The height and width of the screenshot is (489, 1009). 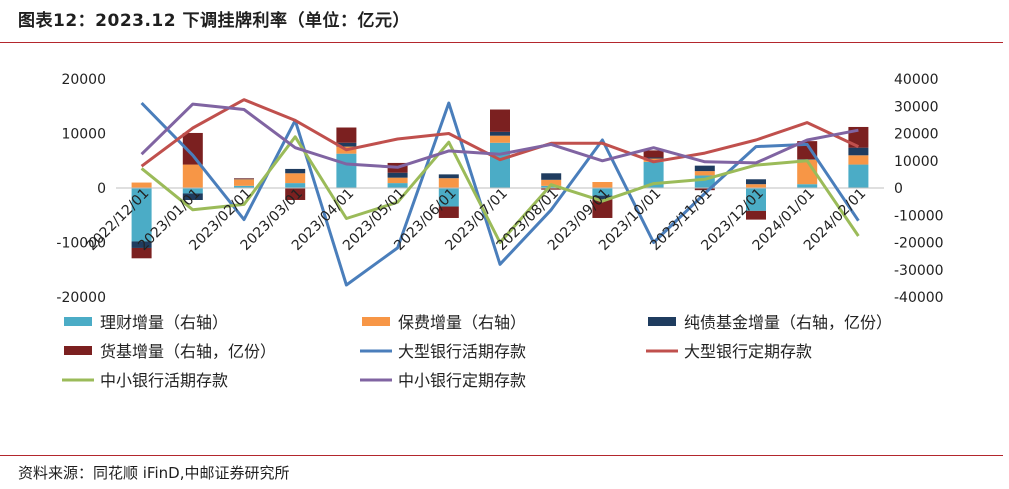 What do you see at coordinates (83, 135) in the screenshot?
I see `y-left-tick-label: 10000` at bounding box center [83, 135].